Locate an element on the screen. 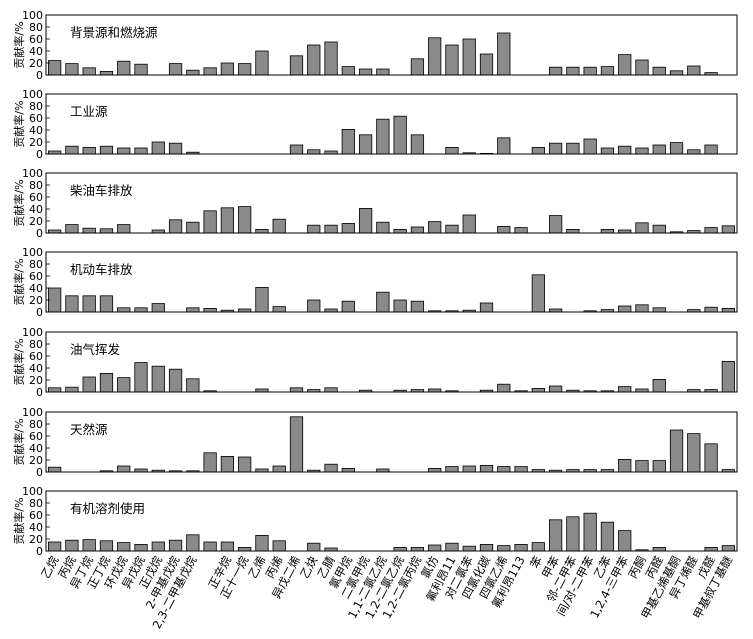  x-tick-label: 乙烯 is located at coordinates (256, 567).